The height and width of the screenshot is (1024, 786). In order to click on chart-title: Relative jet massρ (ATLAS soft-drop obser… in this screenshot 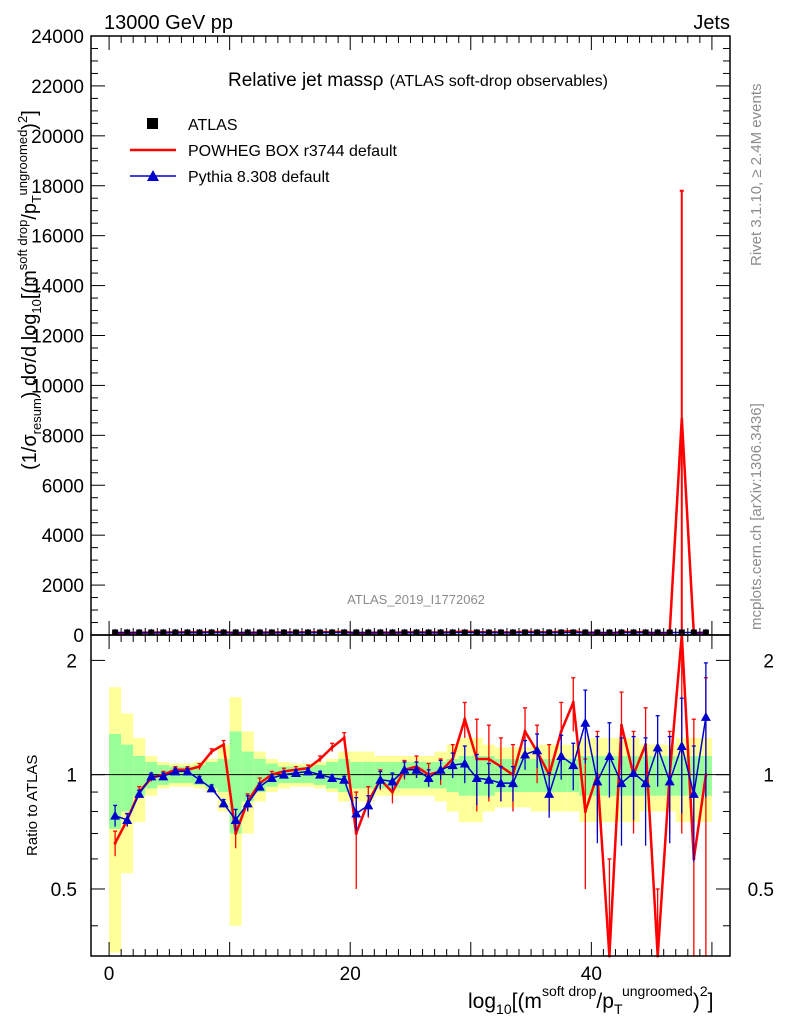, I will do `click(418, 80)`.